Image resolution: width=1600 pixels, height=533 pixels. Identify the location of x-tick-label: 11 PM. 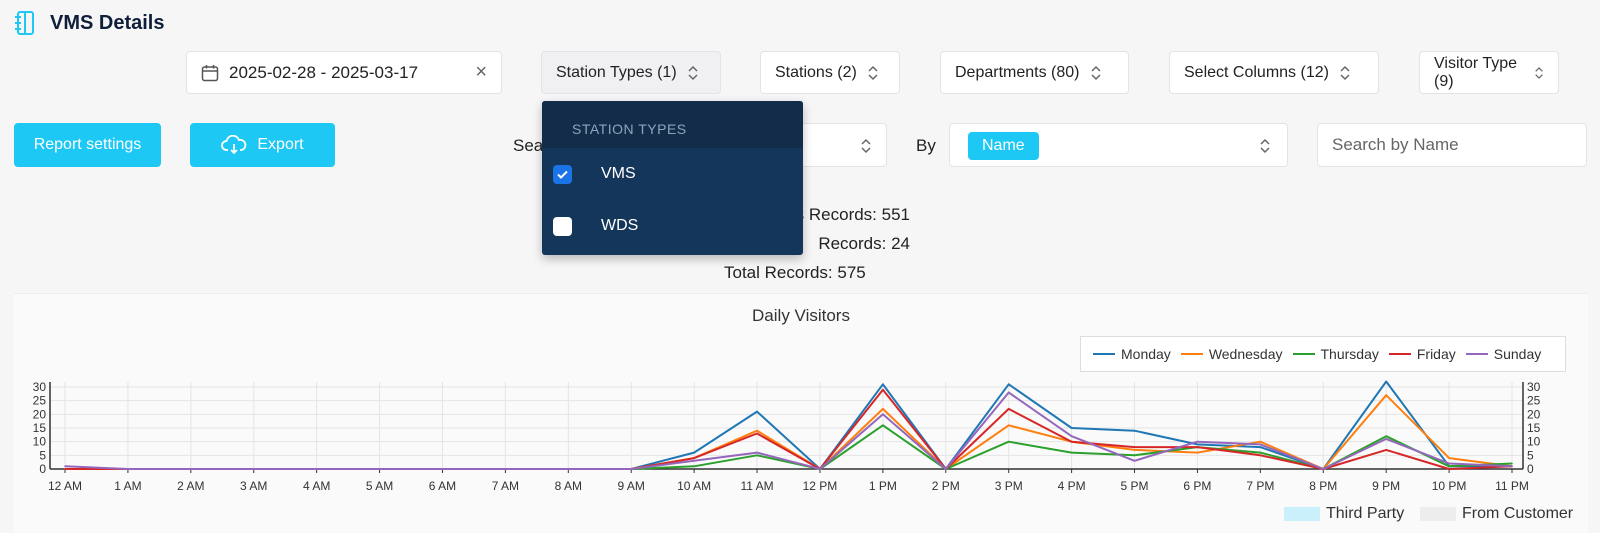
(1512, 486).